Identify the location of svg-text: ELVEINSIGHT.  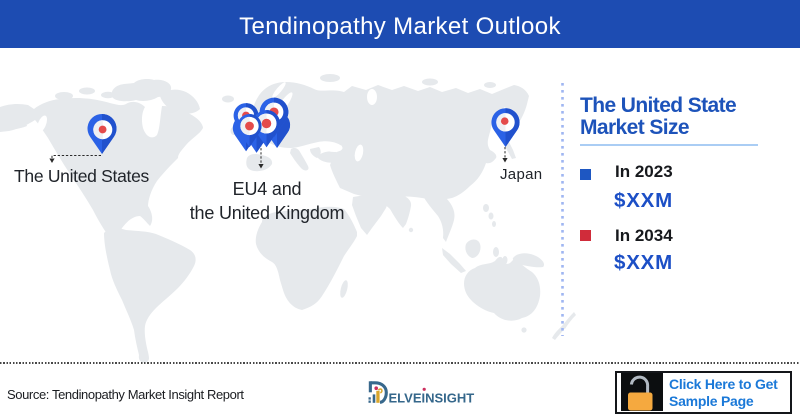
(432, 398).